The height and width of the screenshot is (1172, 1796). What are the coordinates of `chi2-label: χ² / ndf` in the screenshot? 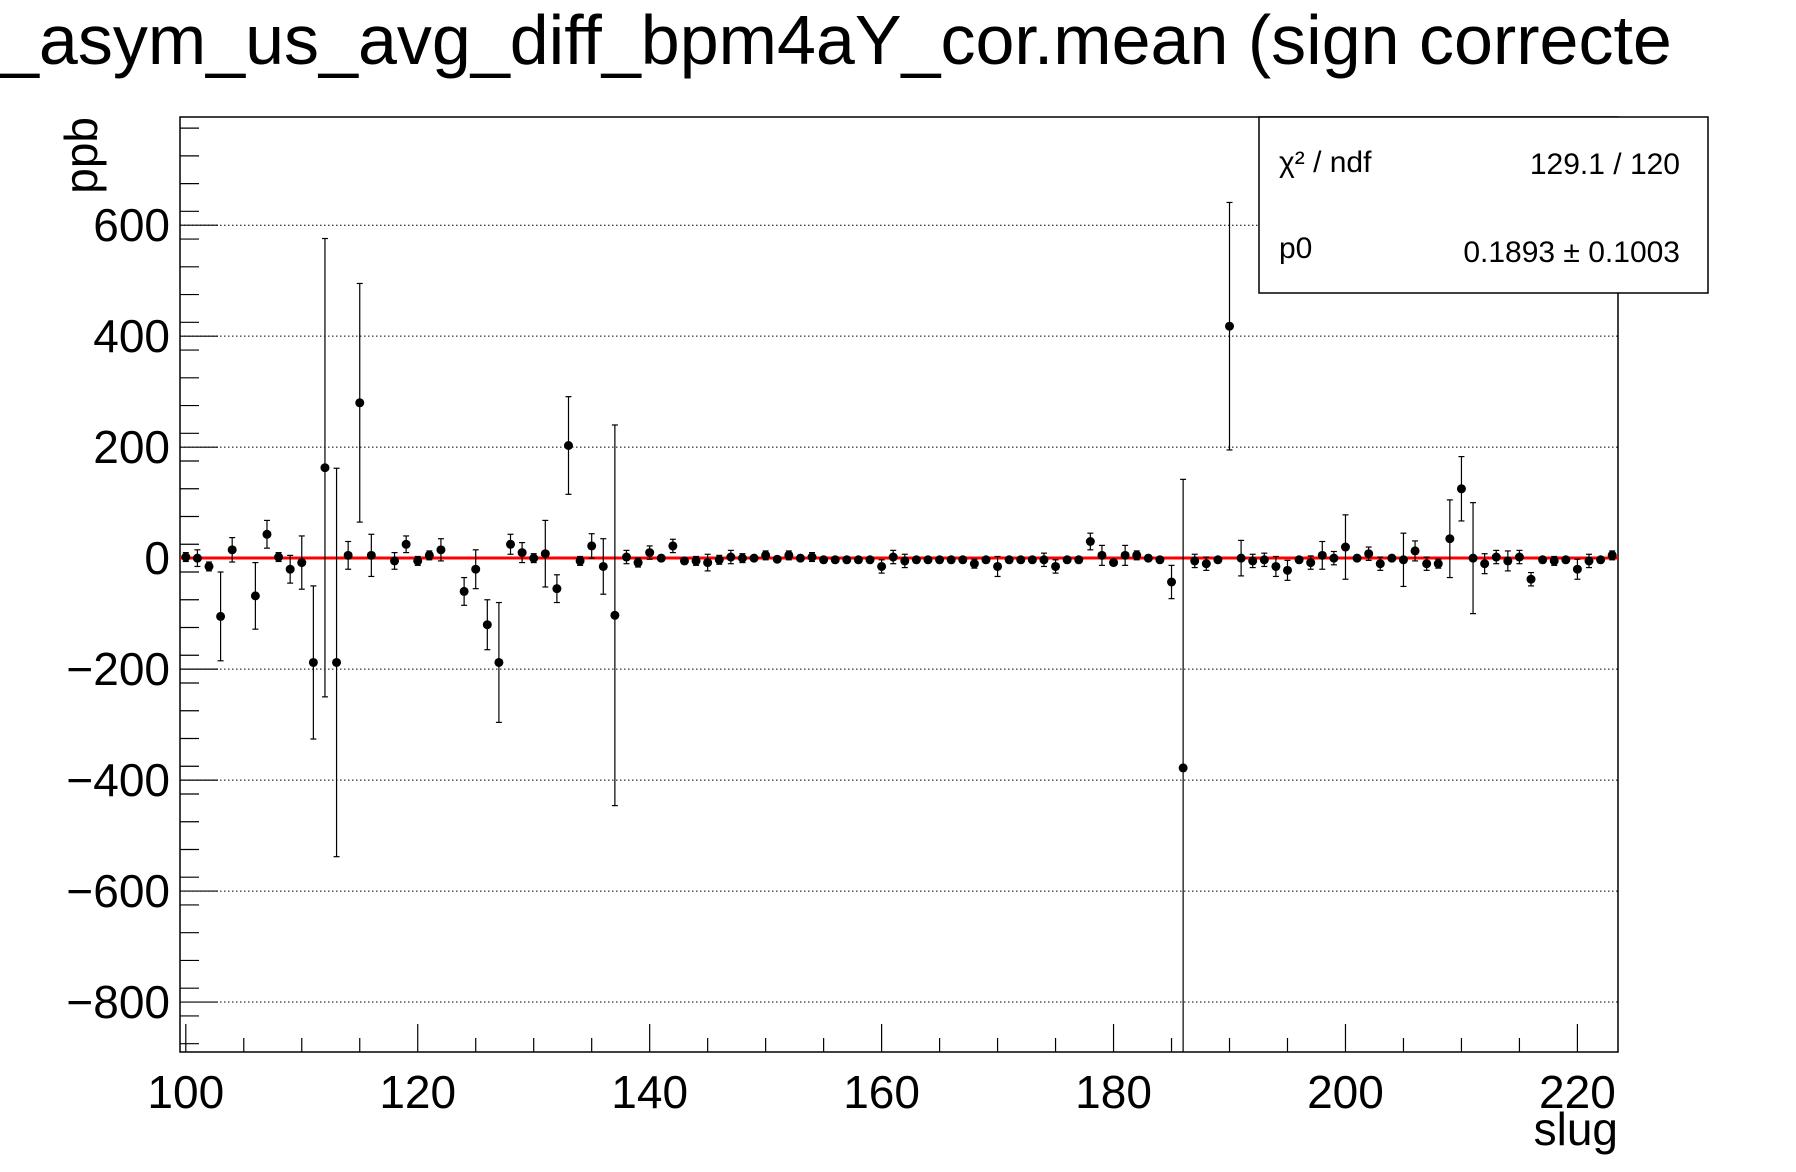 It's located at (1325, 162).